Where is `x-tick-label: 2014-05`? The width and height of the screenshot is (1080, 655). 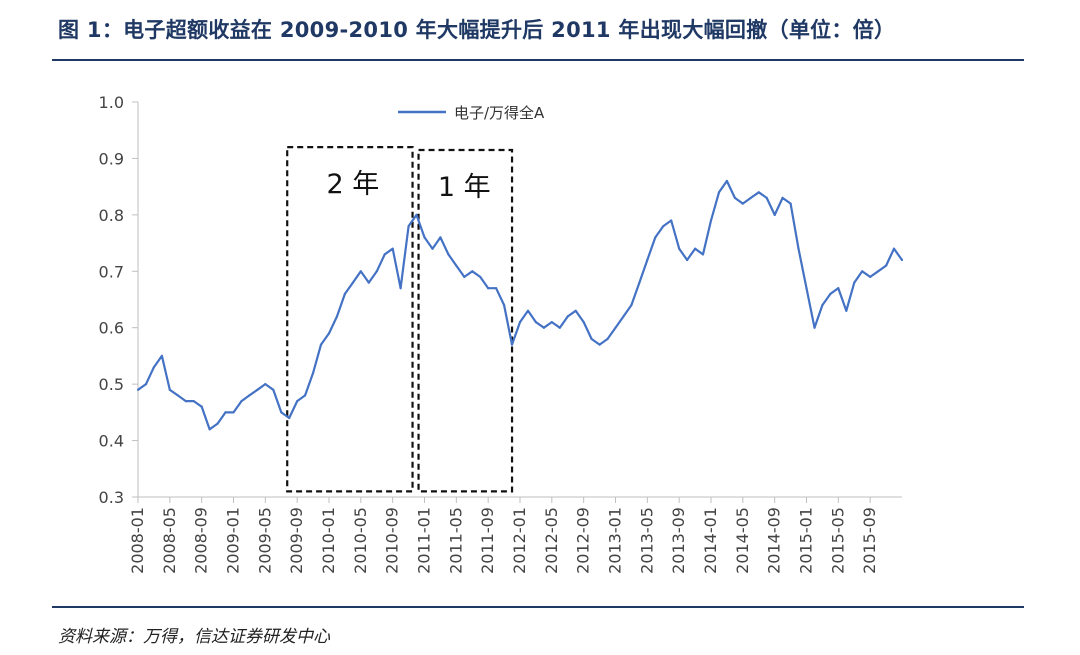 x-tick-label: 2014-05 is located at coordinates (742, 540).